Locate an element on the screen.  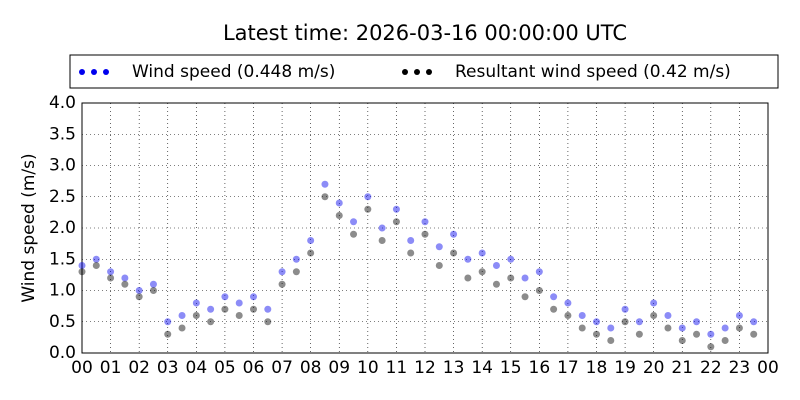
x-tick-label: 21 is located at coordinates (682, 368).